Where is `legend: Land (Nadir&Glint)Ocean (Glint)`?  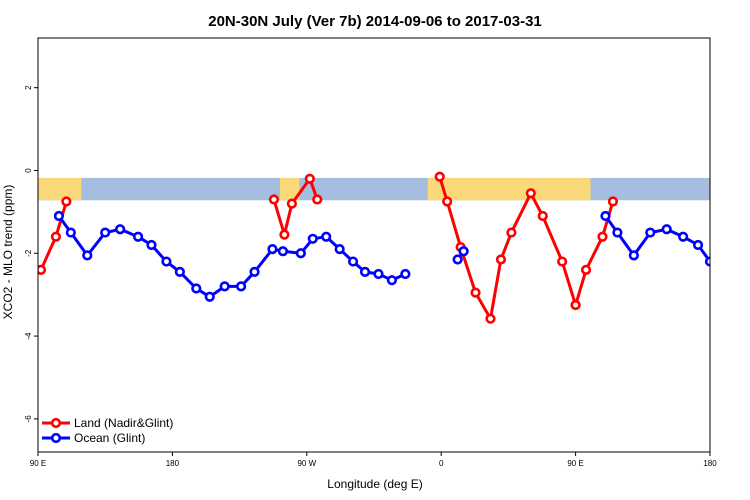 legend: Land (Nadir&Glint)Ocean (Glint) is located at coordinates (107, 430).